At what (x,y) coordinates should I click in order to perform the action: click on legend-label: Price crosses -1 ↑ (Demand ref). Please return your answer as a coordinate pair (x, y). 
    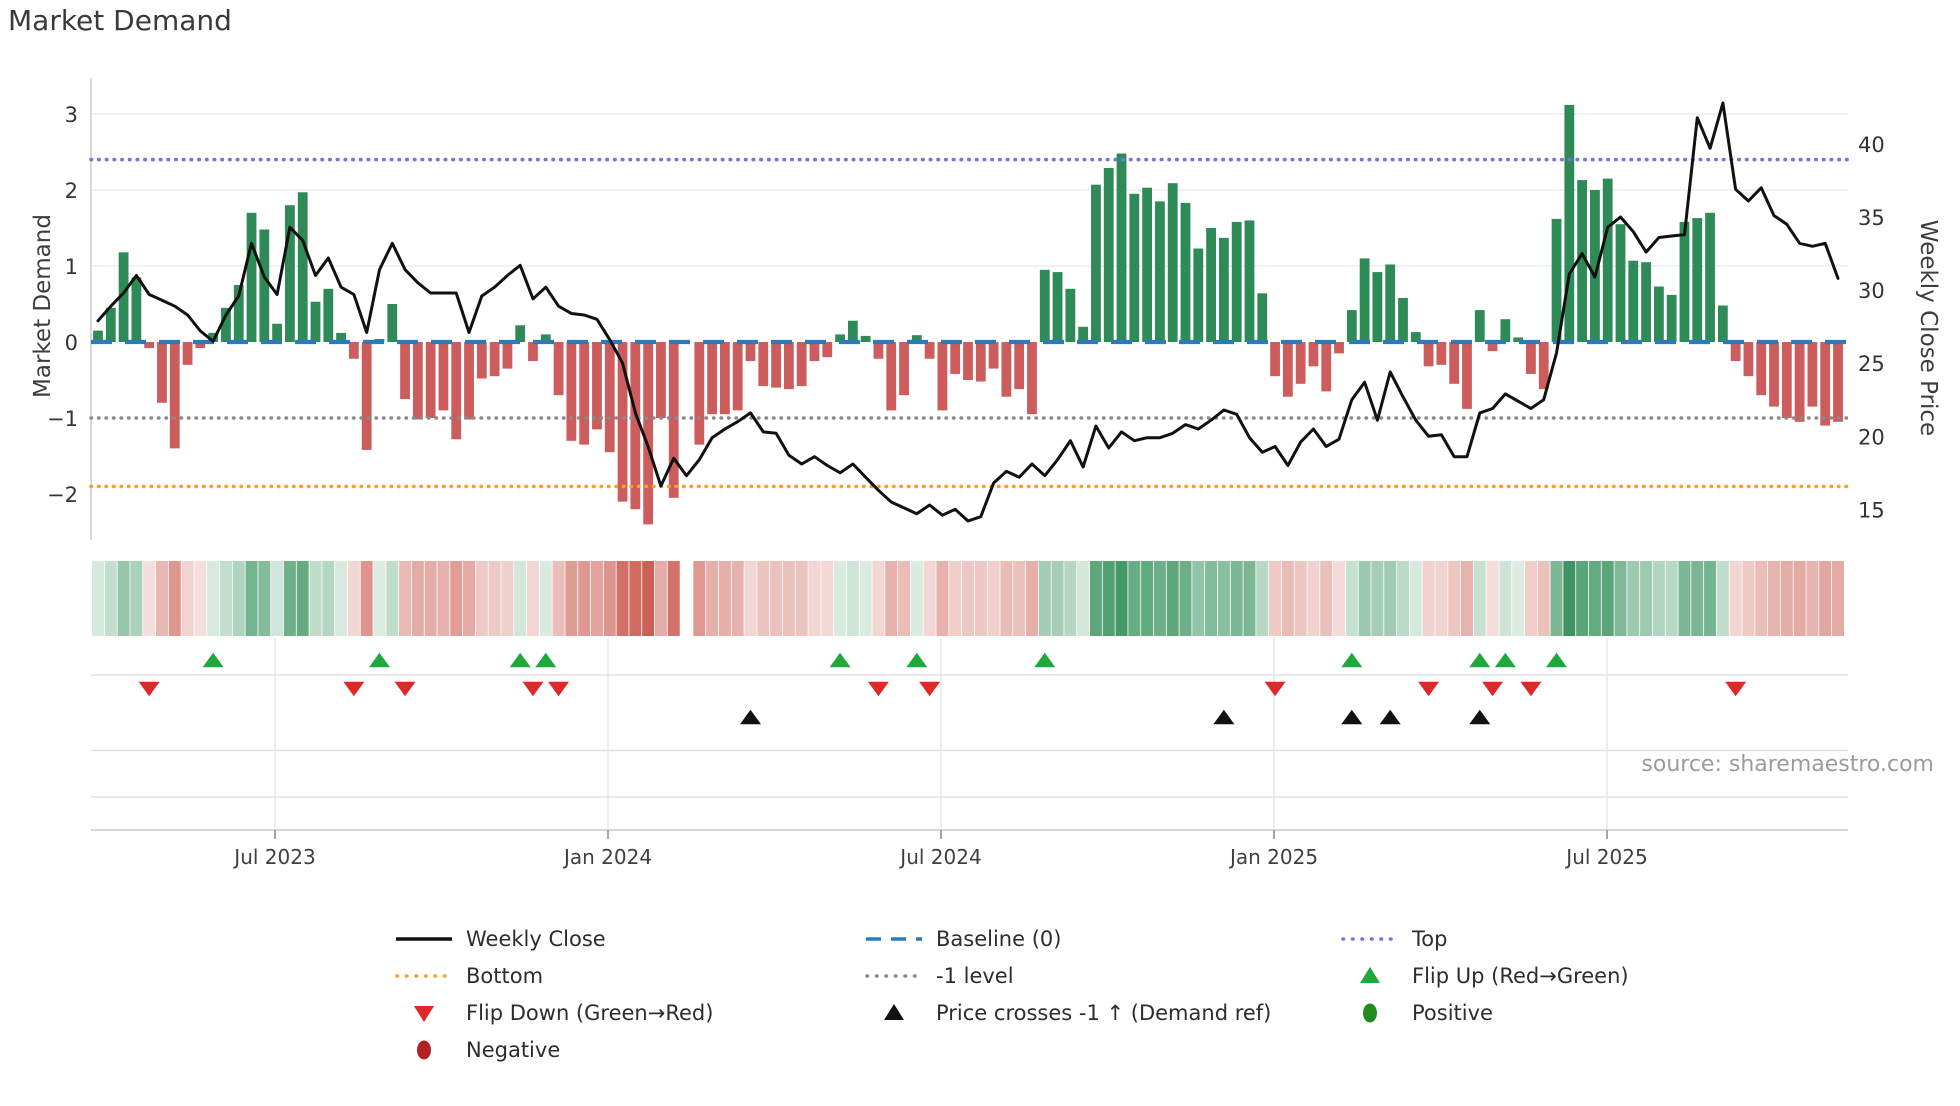
    Looking at the image, I should click on (1104, 1013).